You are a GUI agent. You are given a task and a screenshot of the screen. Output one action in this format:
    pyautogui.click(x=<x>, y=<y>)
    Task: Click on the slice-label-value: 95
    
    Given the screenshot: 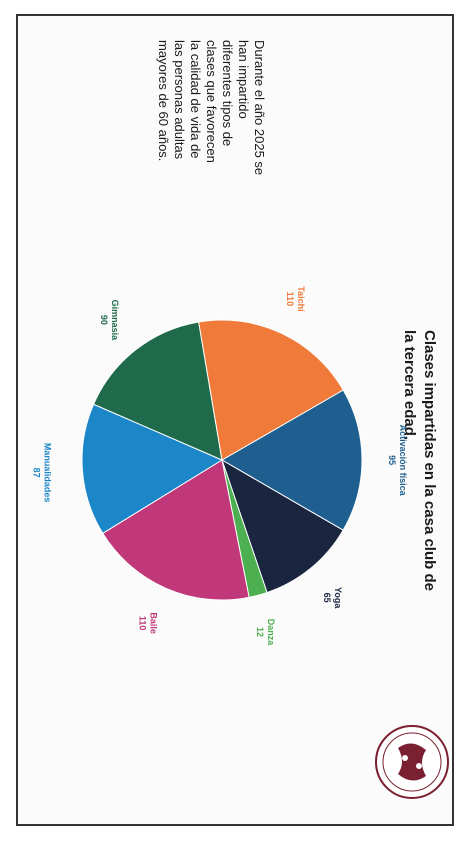 What is the action you would take?
    pyautogui.click(x=392, y=460)
    